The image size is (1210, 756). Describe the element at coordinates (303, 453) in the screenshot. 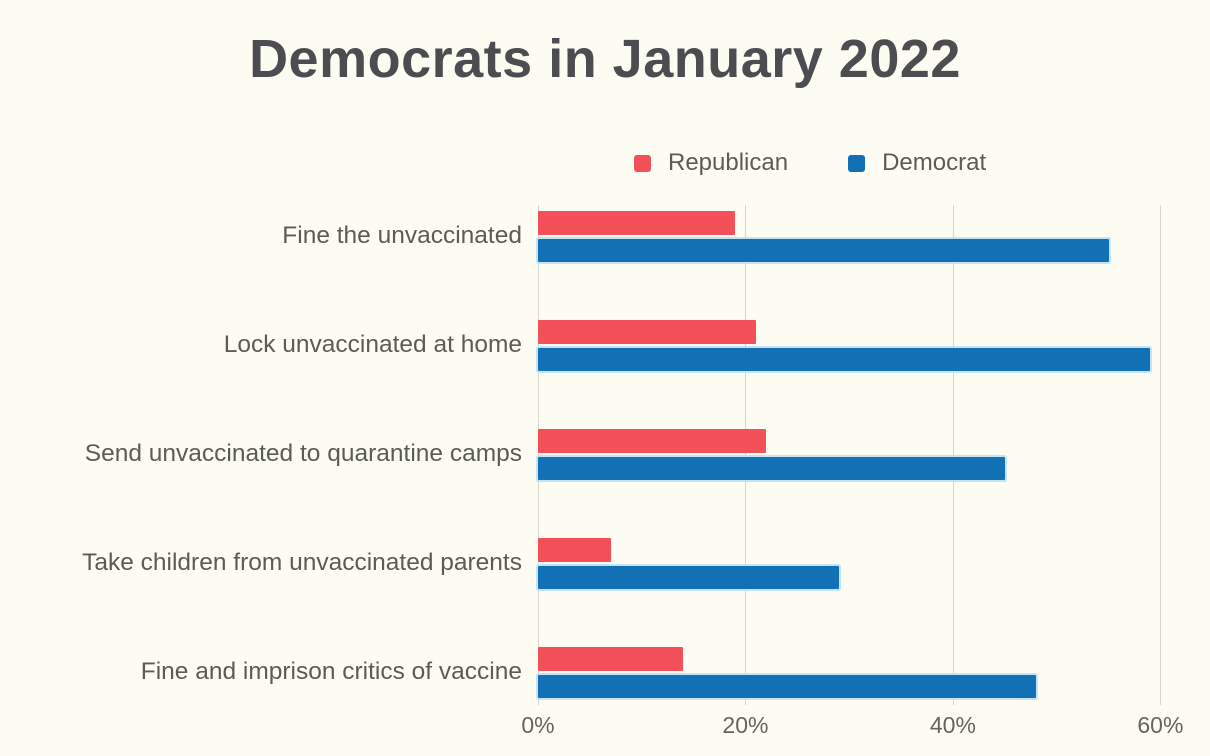

I see `category-label: Send unvaccinated to quarantine camps` at that location.